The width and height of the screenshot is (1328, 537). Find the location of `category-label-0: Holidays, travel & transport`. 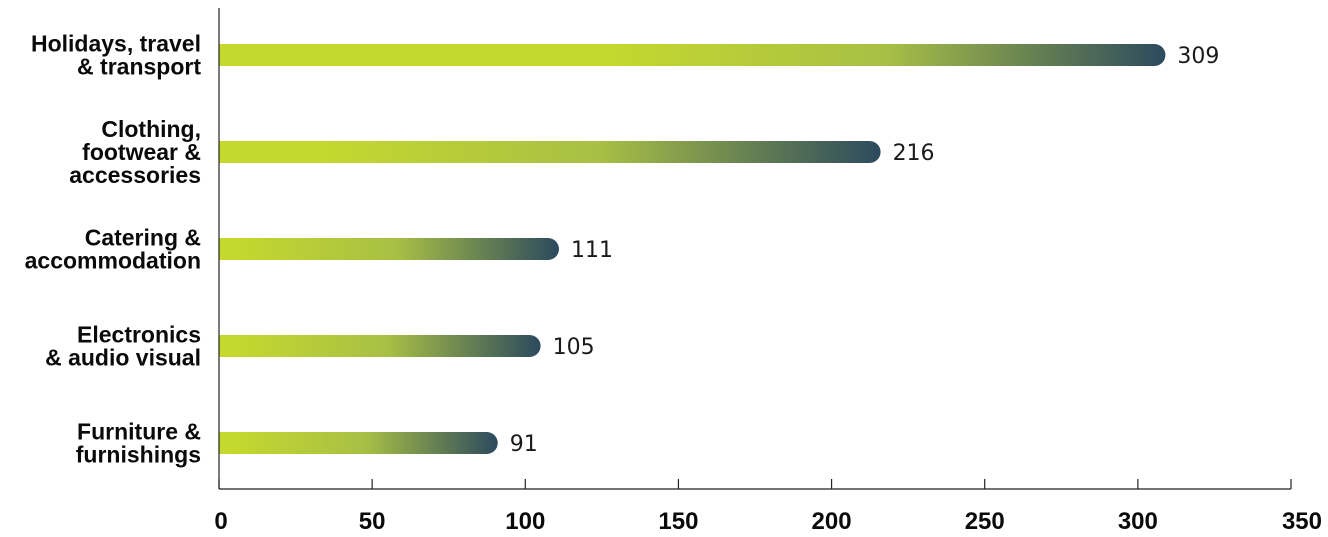

category-label-0: Holidays, travel & transport is located at coordinates (116, 55).